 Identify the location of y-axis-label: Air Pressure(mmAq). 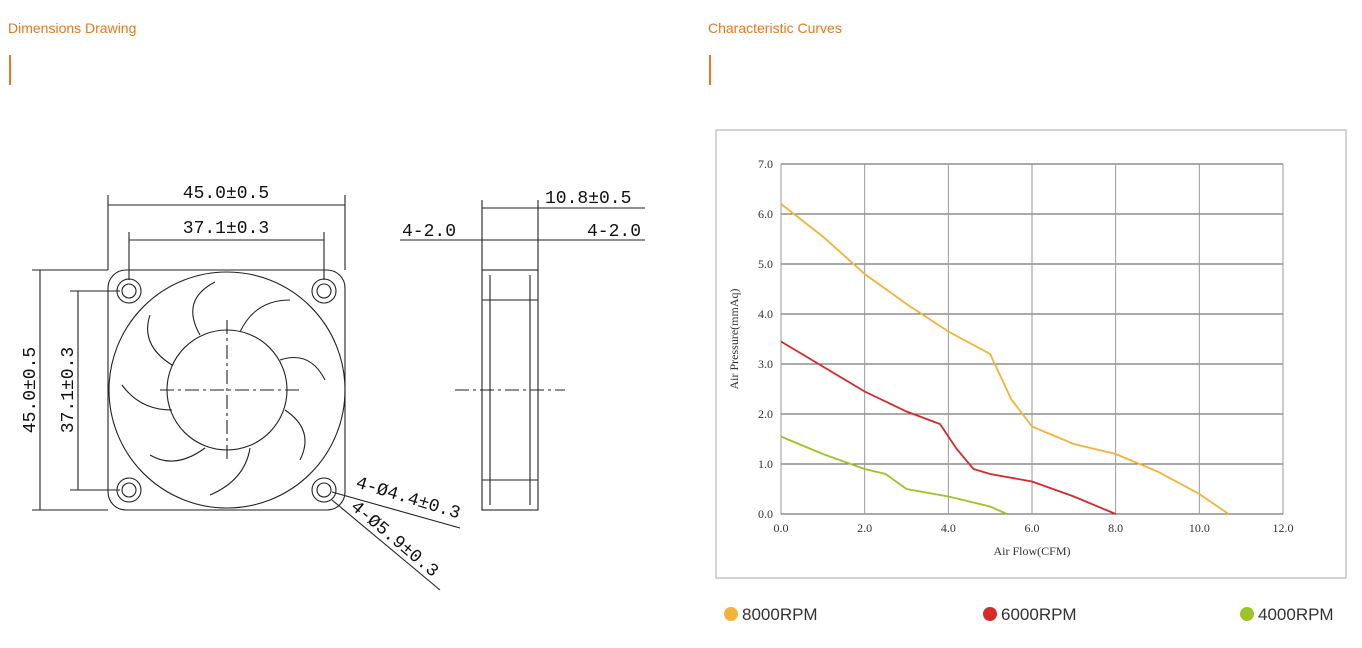
(734, 339).